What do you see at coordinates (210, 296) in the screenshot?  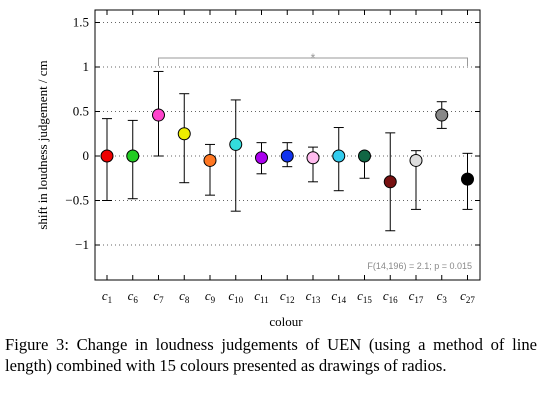 I see `x-tick-label: c9` at bounding box center [210, 296].